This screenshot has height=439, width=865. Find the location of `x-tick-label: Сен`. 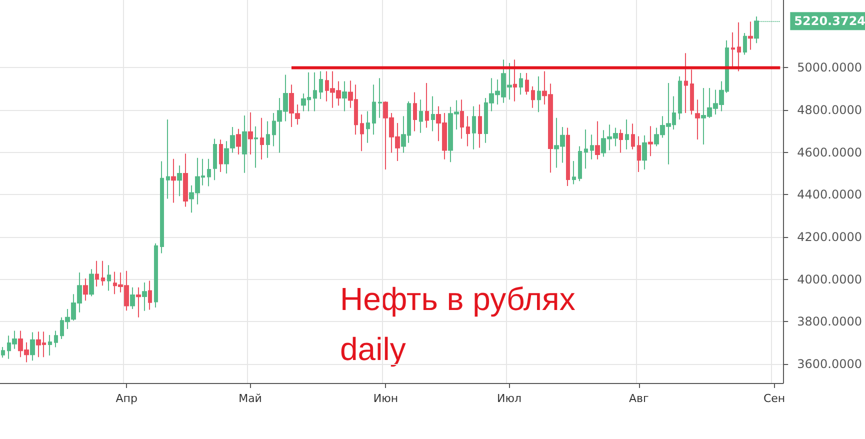

x-tick-label: Сен is located at coordinates (774, 398).